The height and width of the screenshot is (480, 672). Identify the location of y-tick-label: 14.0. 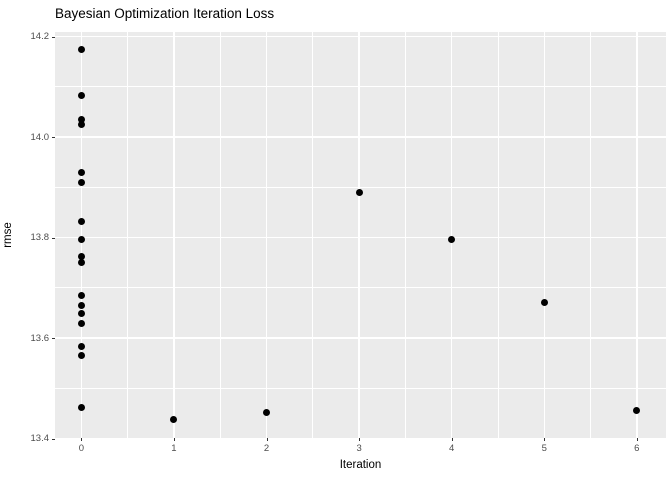
(40, 137).